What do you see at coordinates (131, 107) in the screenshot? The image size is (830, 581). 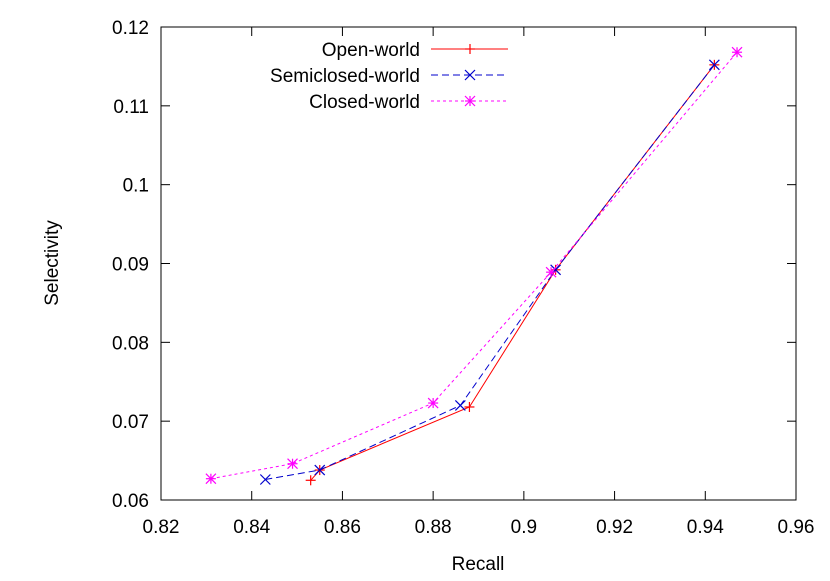 I see `y-tick-label: 0.11` at bounding box center [131, 107].